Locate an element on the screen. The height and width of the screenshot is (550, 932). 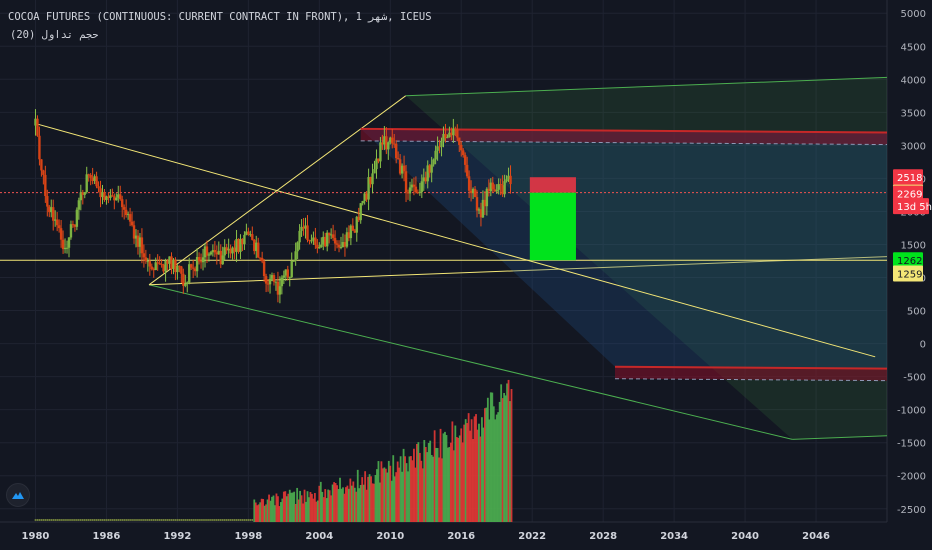
y-tick-label: 1500 is located at coordinates (913, 245).